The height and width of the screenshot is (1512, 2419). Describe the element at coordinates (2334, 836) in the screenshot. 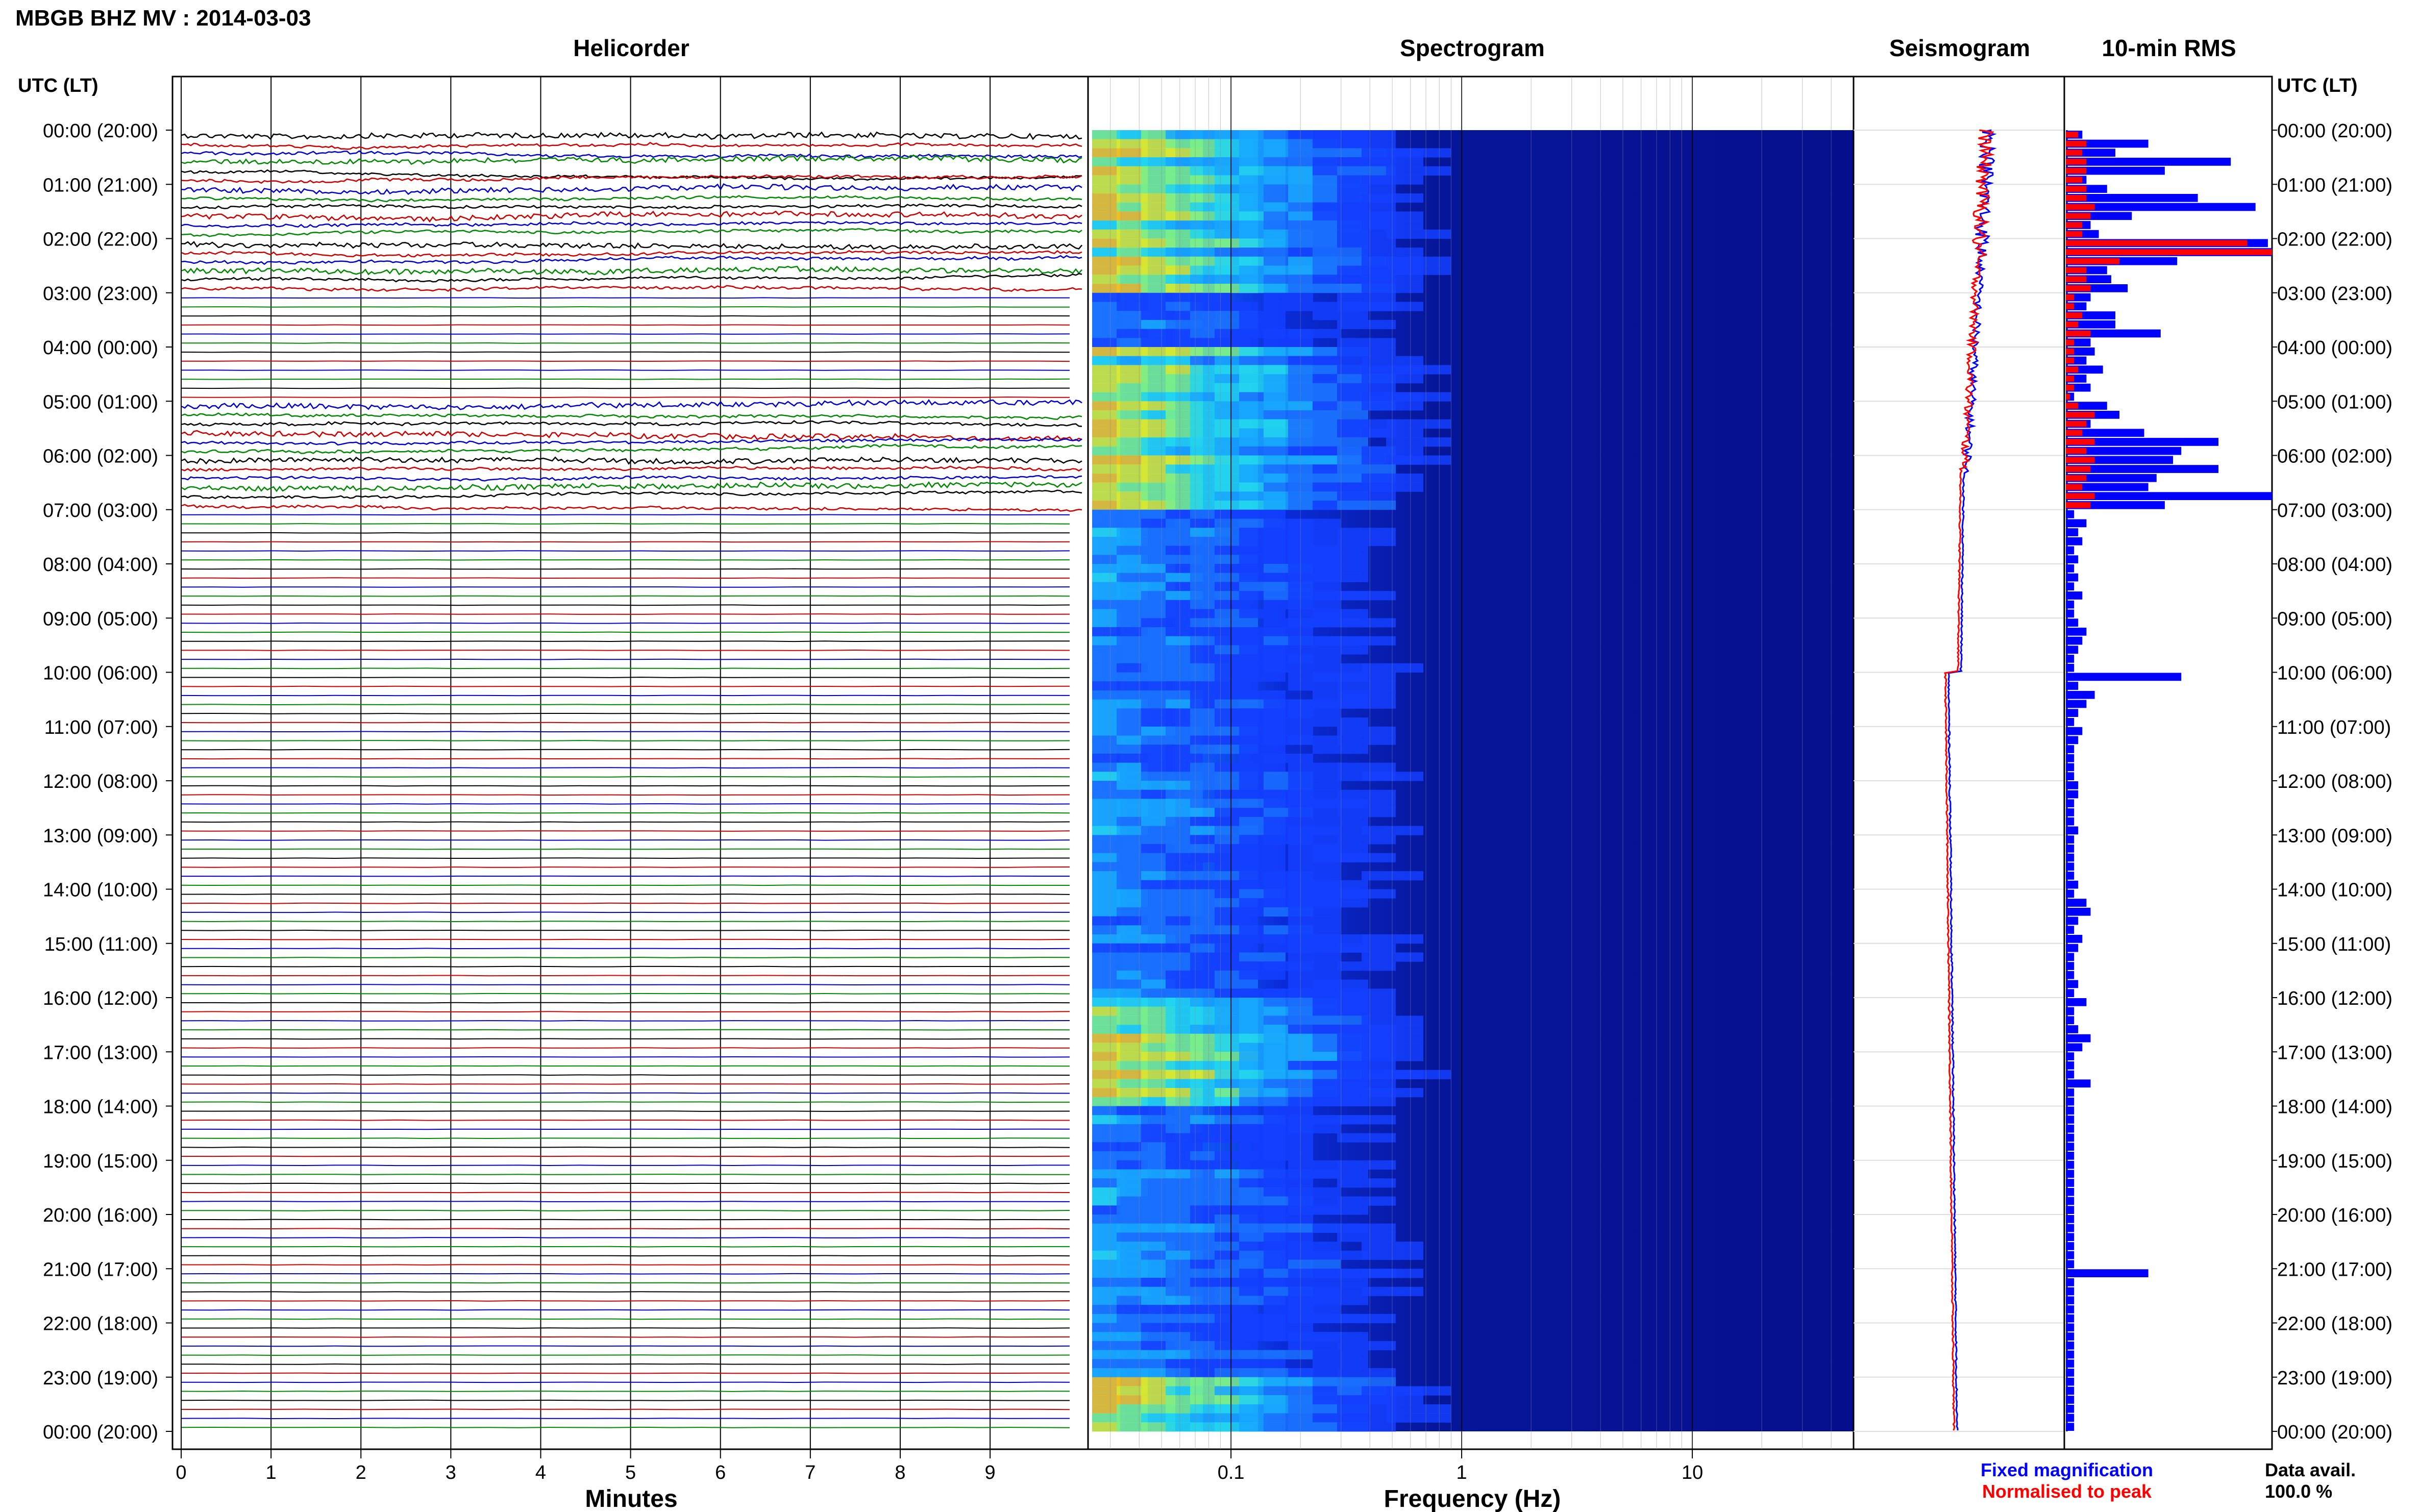

I see `time-label-right: 13:00 (09:00)` at that location.